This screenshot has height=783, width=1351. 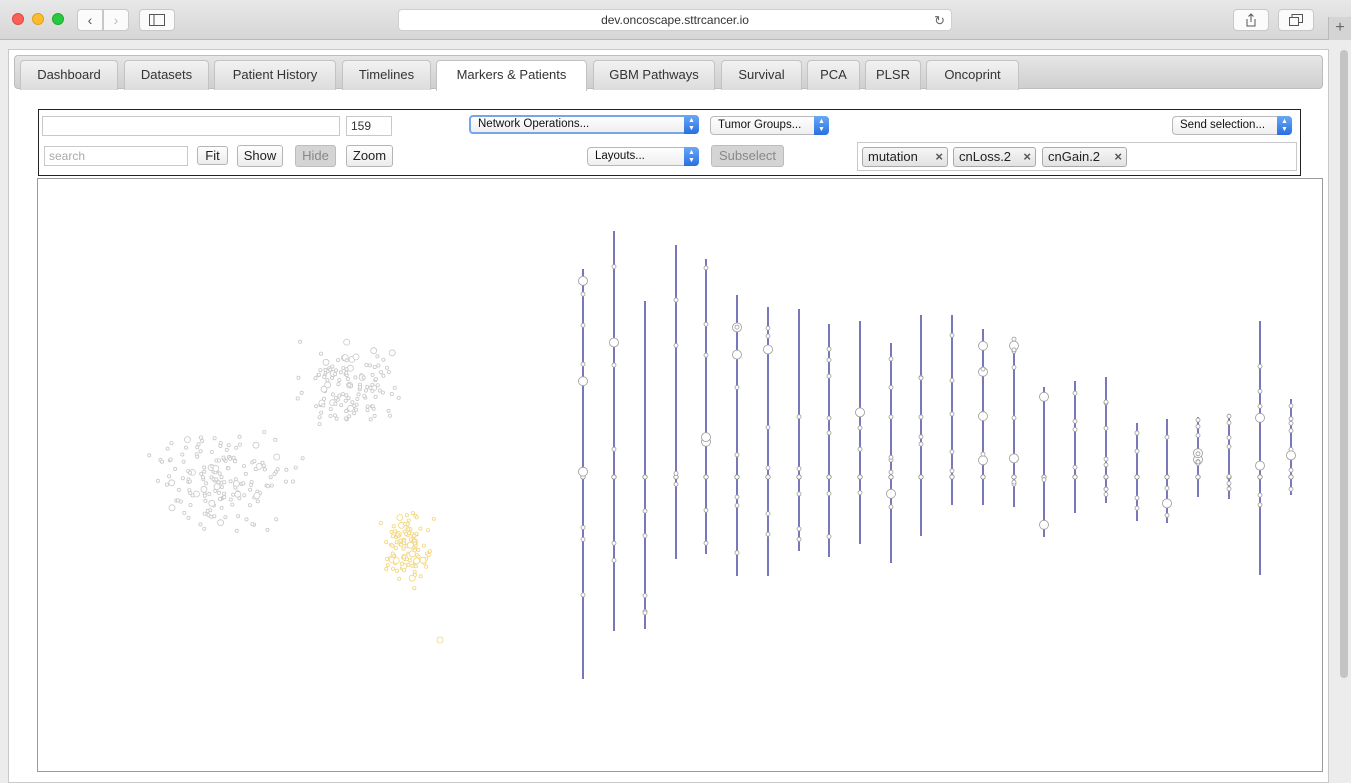 What do you see at coordinates (1251, 20) in the screenshot?
I see `share-button` at bounding box center [1251, 20].